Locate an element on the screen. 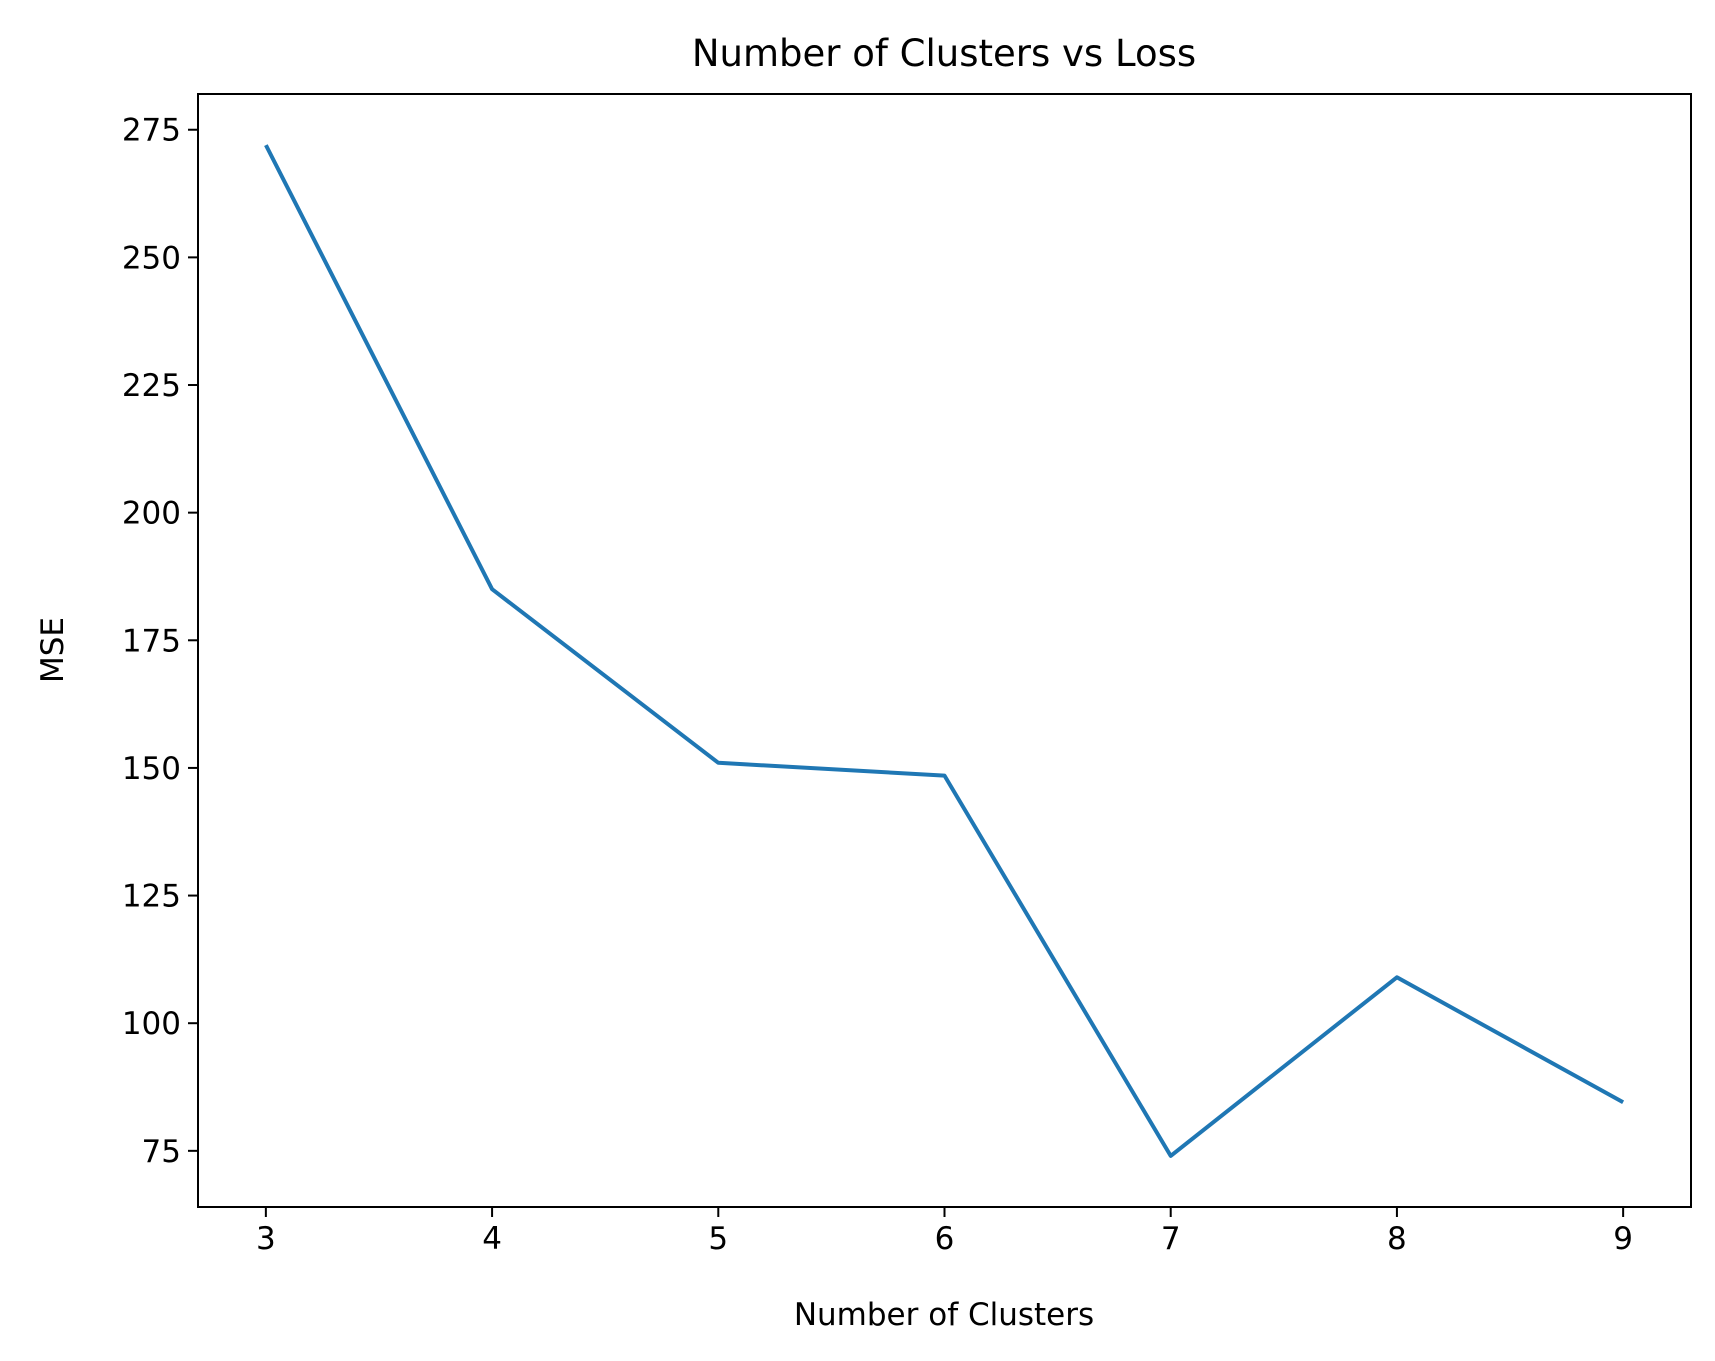 This screenshot has height=1361, width=1715. chart-title: Number of Clusters vs Loss is located at coordinates (944, 53).